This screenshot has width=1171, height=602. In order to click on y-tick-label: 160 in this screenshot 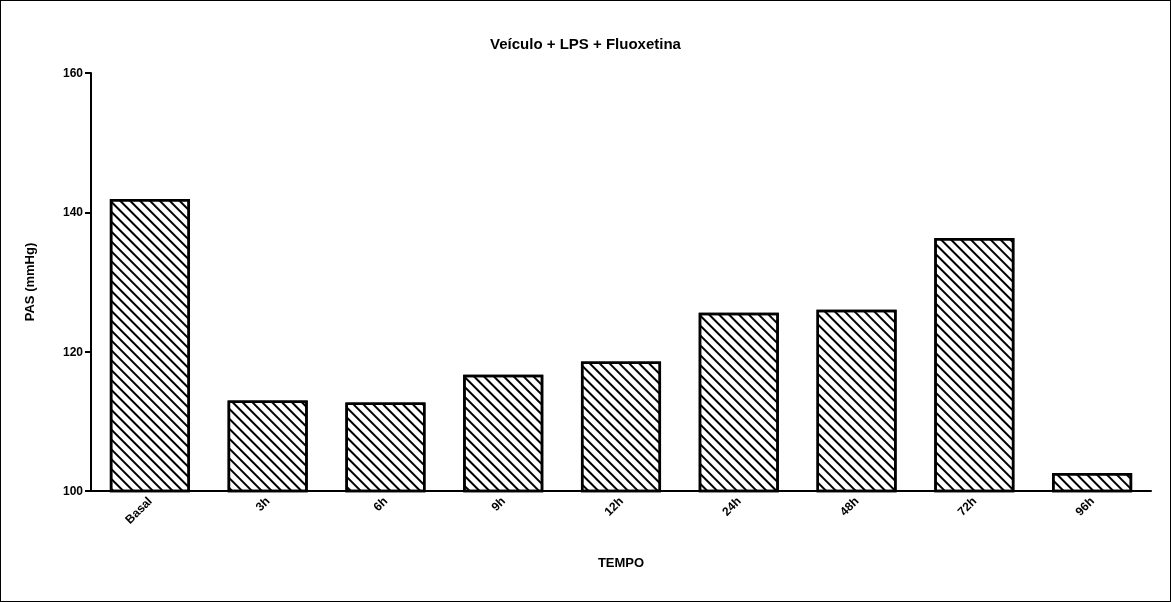, I will do `click(73, 73)`.